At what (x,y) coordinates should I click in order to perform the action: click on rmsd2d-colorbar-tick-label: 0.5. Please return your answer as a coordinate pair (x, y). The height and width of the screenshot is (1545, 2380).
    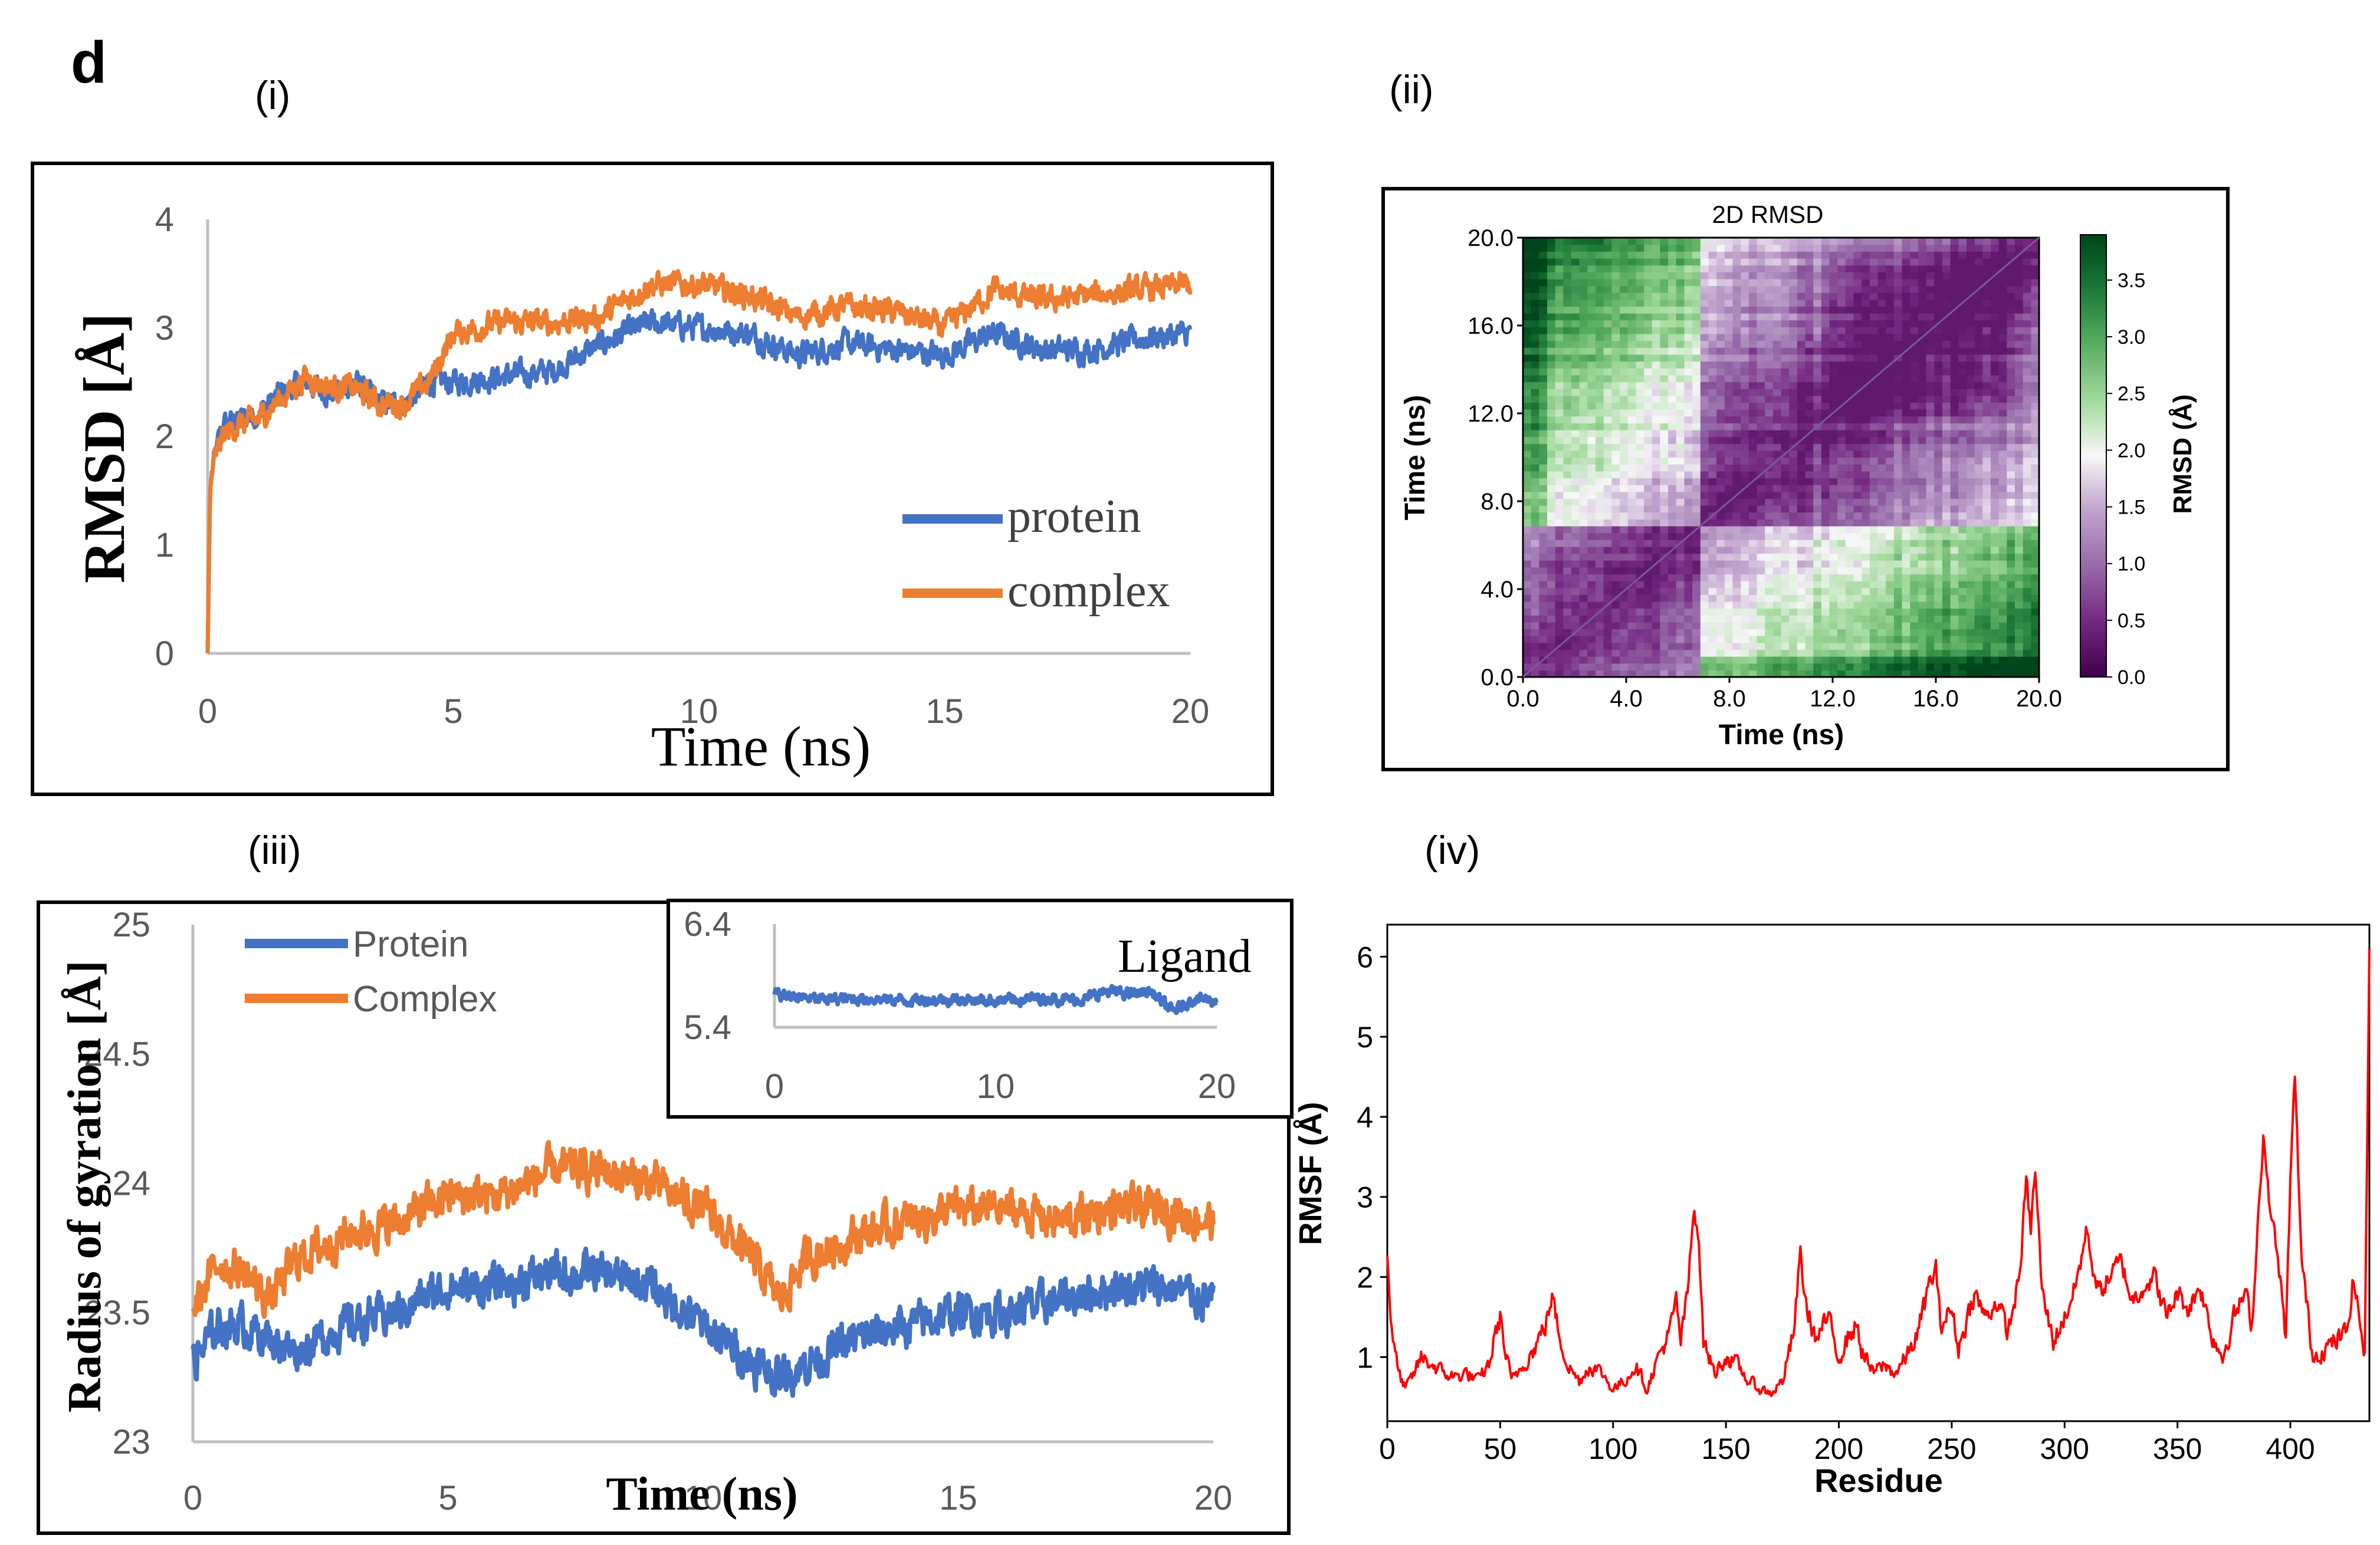
    Looking at the image, I should click on (2131, 621).